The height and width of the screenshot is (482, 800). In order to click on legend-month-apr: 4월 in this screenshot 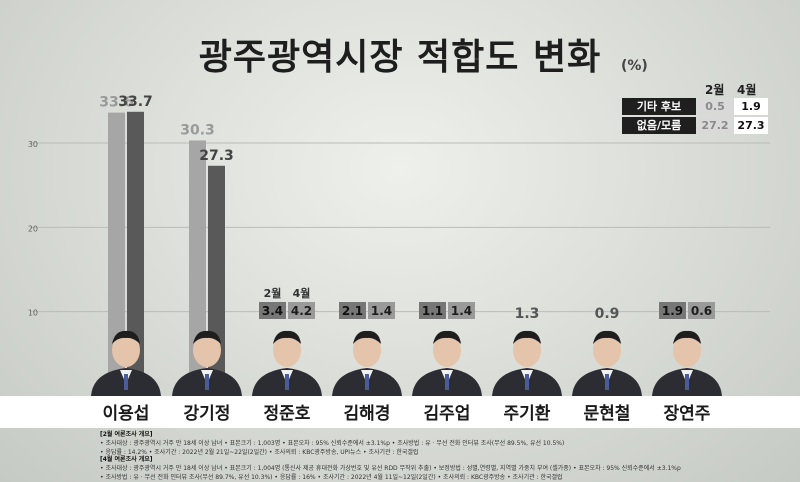, I will do `click(747, 90)`.